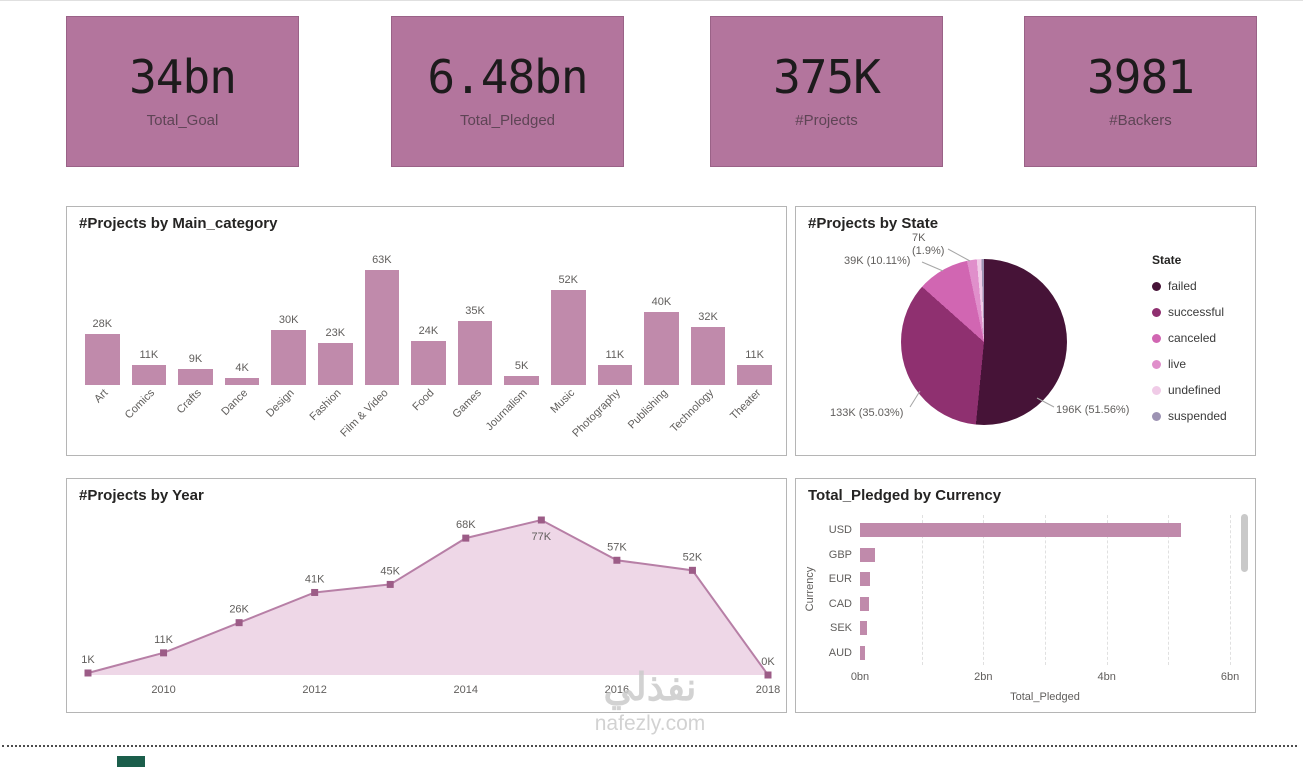 The image size is (1303, 767). Describe the element at coordinates (1106, 677) in the screenshot. I see `currency-axis-tick: 4bn` at that location.